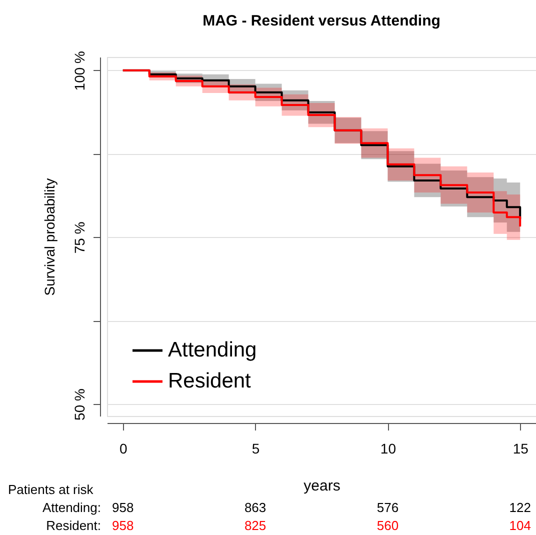 This screenshot has height=535, width=536. I want to click on text: Attending:, so click(71, 507).